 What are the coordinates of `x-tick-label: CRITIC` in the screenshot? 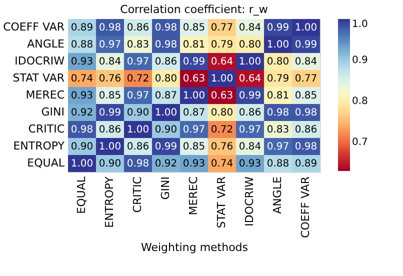 It's located at (137, 194).